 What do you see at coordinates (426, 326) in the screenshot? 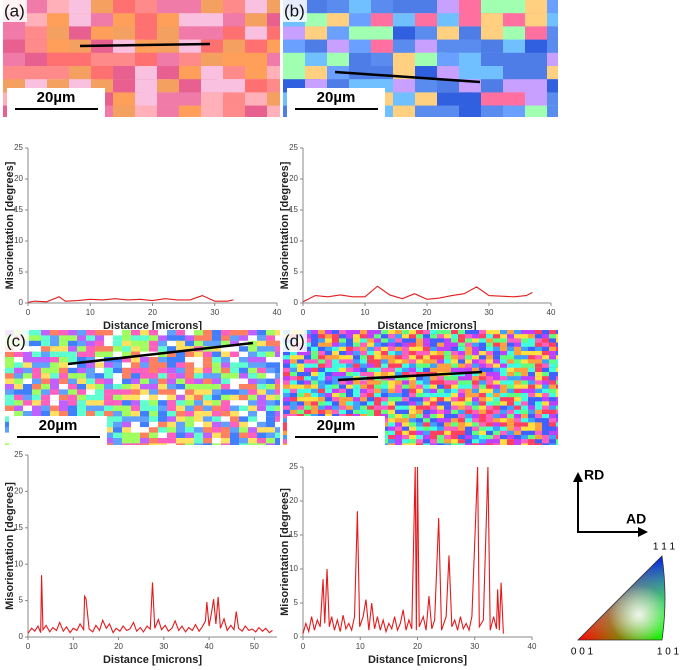
I see `x-axis-label: Distance [microns]` at bounding box center [426, 326].